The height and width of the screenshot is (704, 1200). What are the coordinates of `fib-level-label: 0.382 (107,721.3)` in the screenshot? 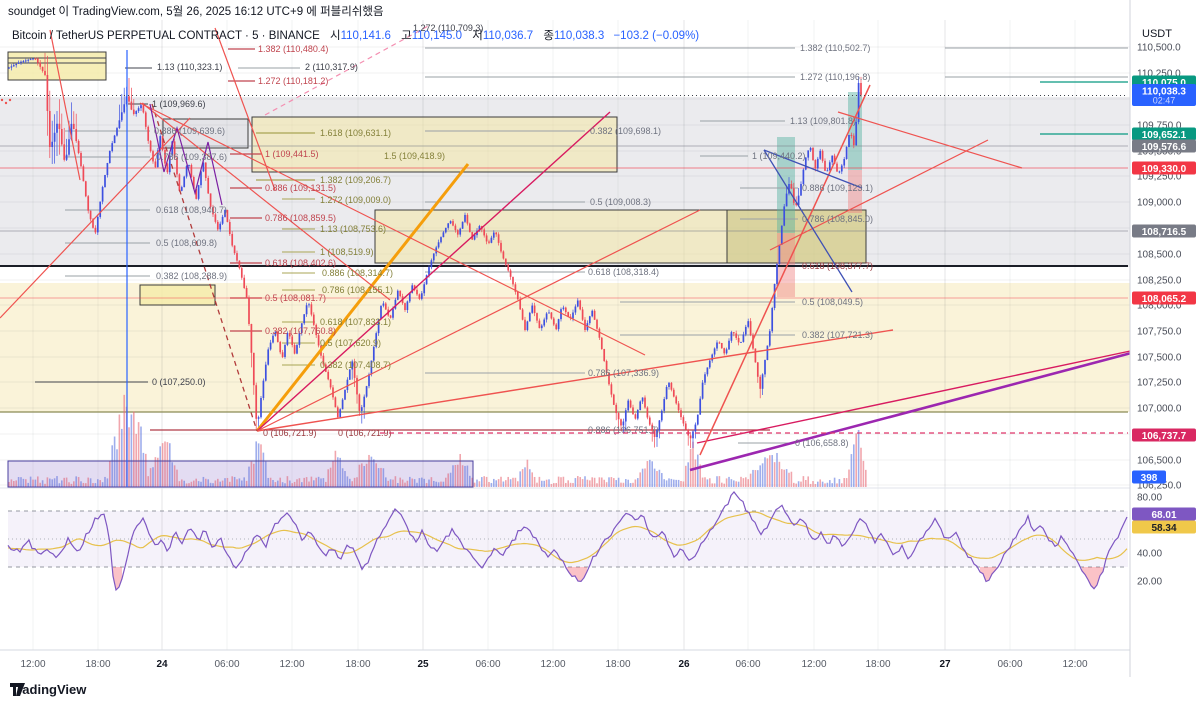 It's located at (837, 335).